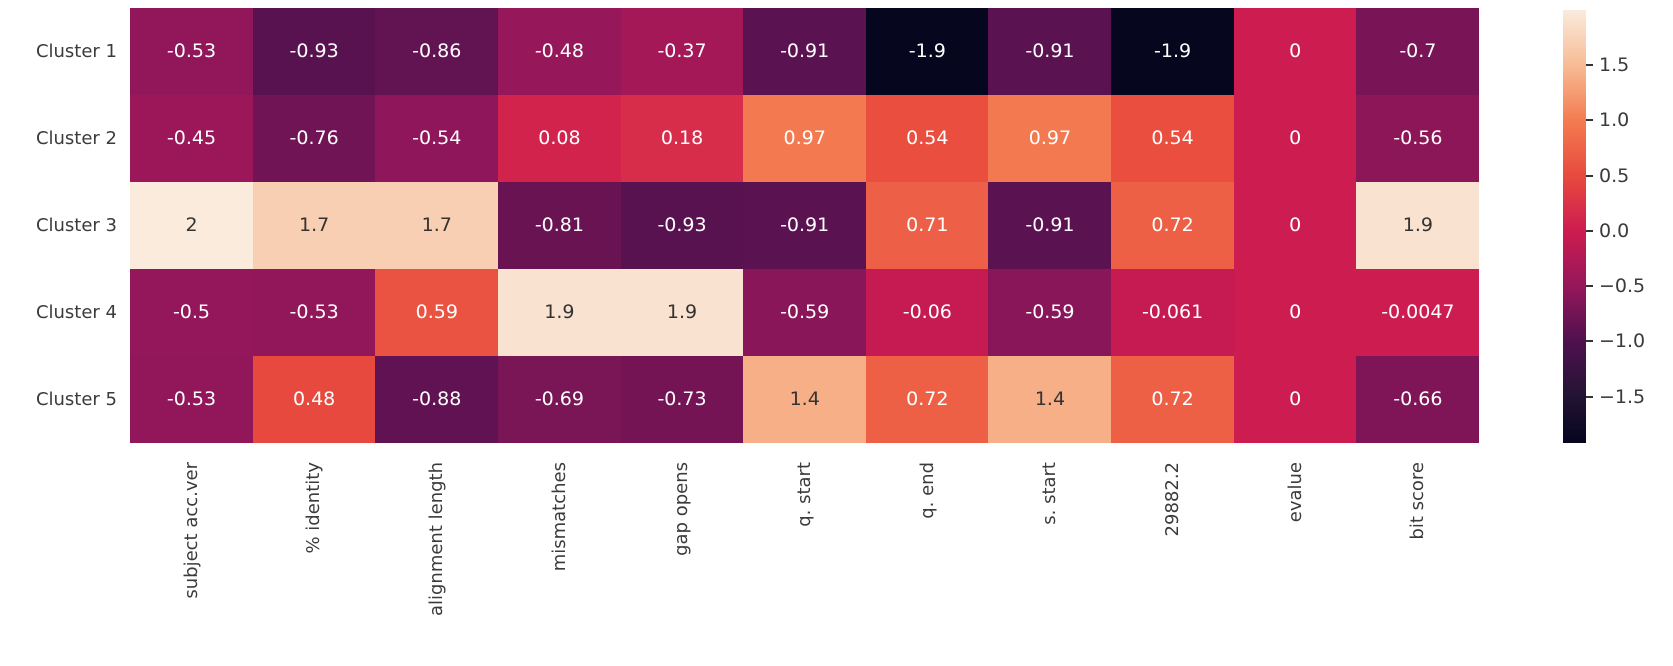  I want to click on colorbar-tick-label: −0.5, so click(1622, 286).